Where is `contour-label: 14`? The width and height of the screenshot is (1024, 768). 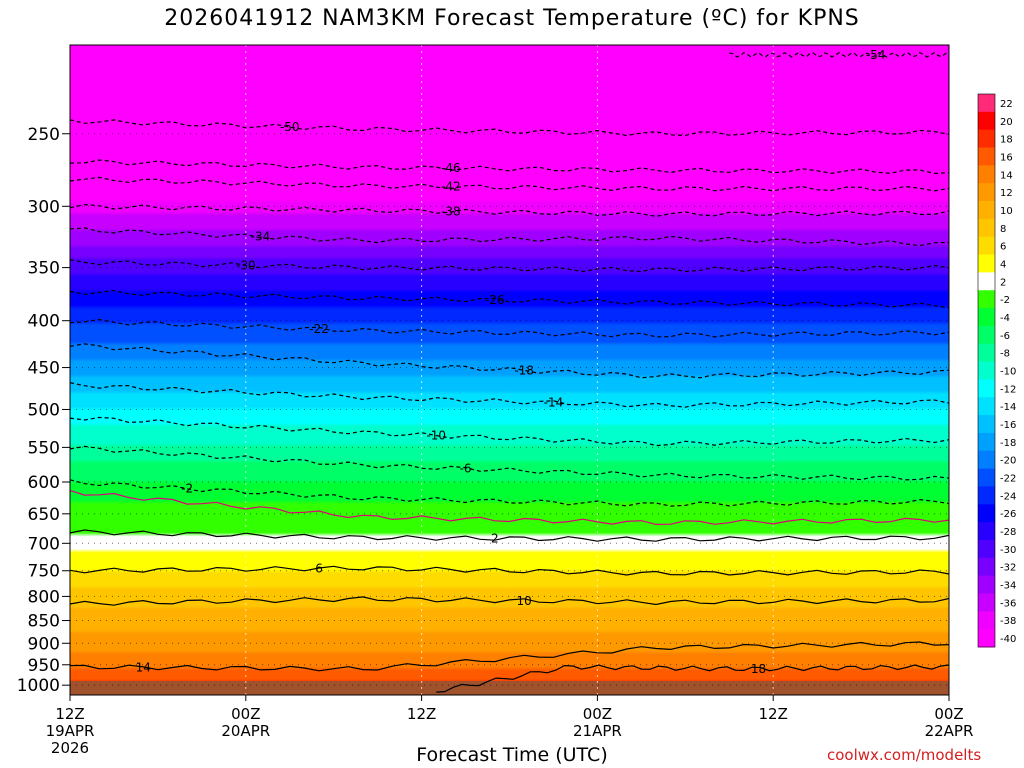
contour-label: 14 is located at coordinates (143, 667).